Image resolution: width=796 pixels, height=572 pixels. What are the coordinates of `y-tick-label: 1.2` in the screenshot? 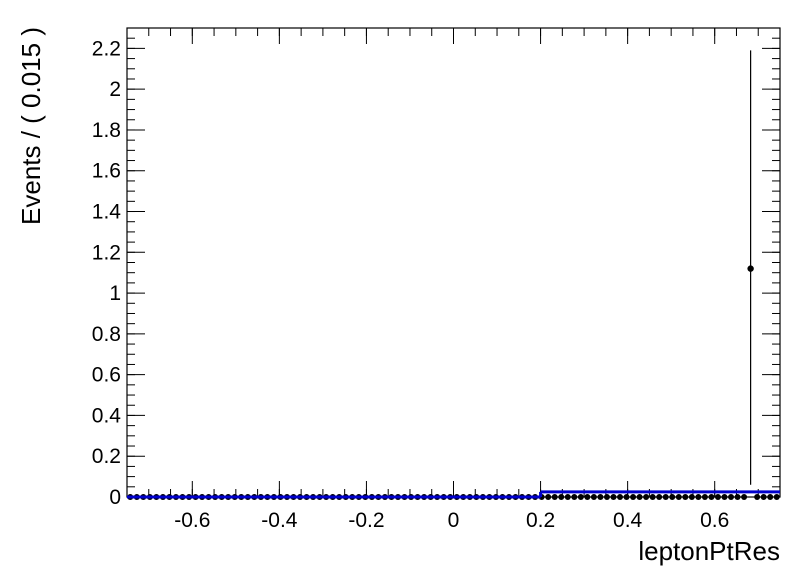 It's located at (106, 252).